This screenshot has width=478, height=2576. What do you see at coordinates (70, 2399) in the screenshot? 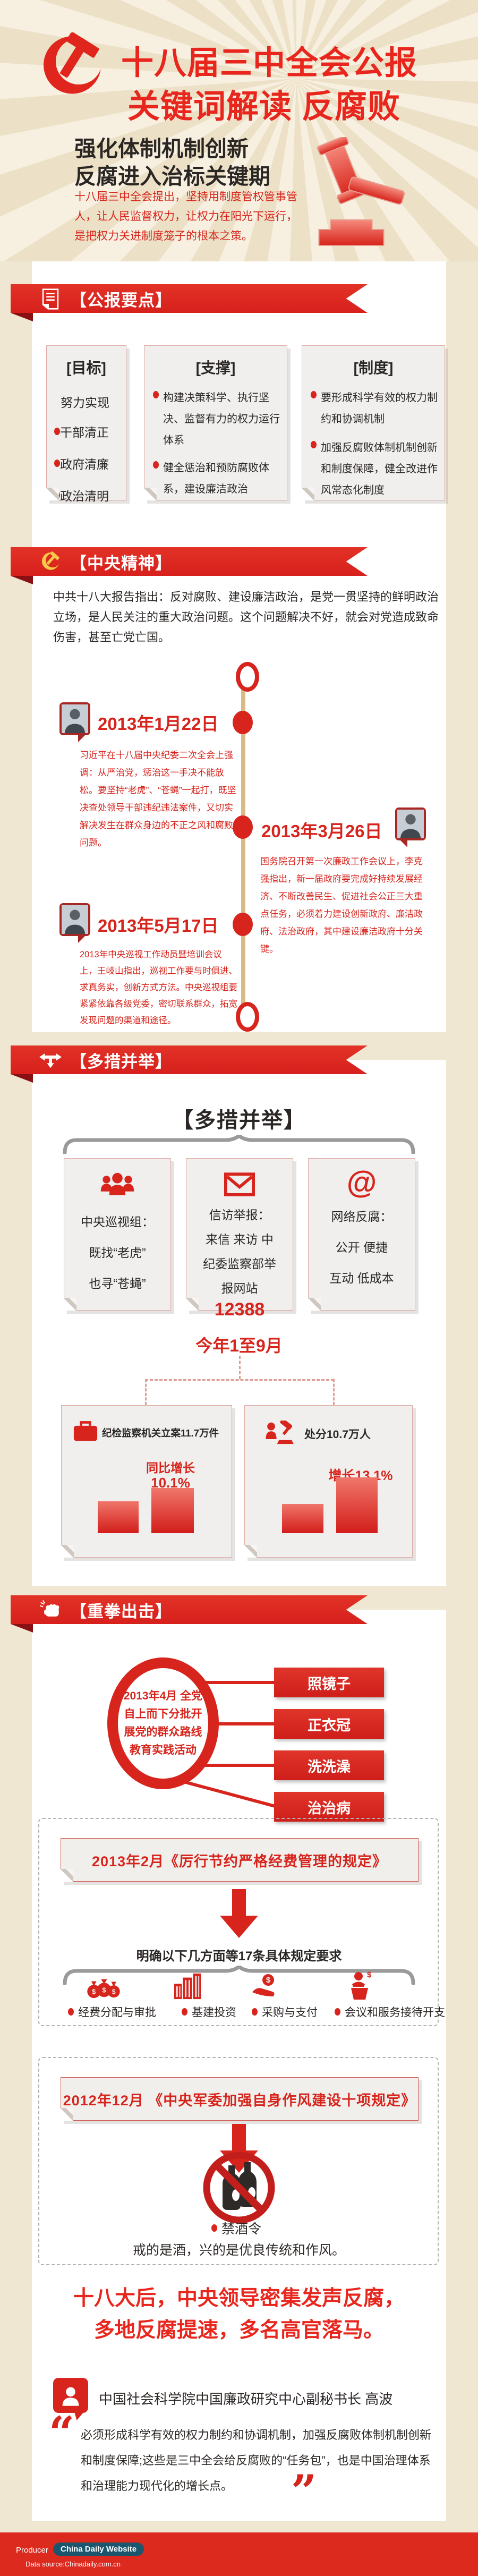
I see `speech-bubble-person-icon` at bounding box center [70, 2399].